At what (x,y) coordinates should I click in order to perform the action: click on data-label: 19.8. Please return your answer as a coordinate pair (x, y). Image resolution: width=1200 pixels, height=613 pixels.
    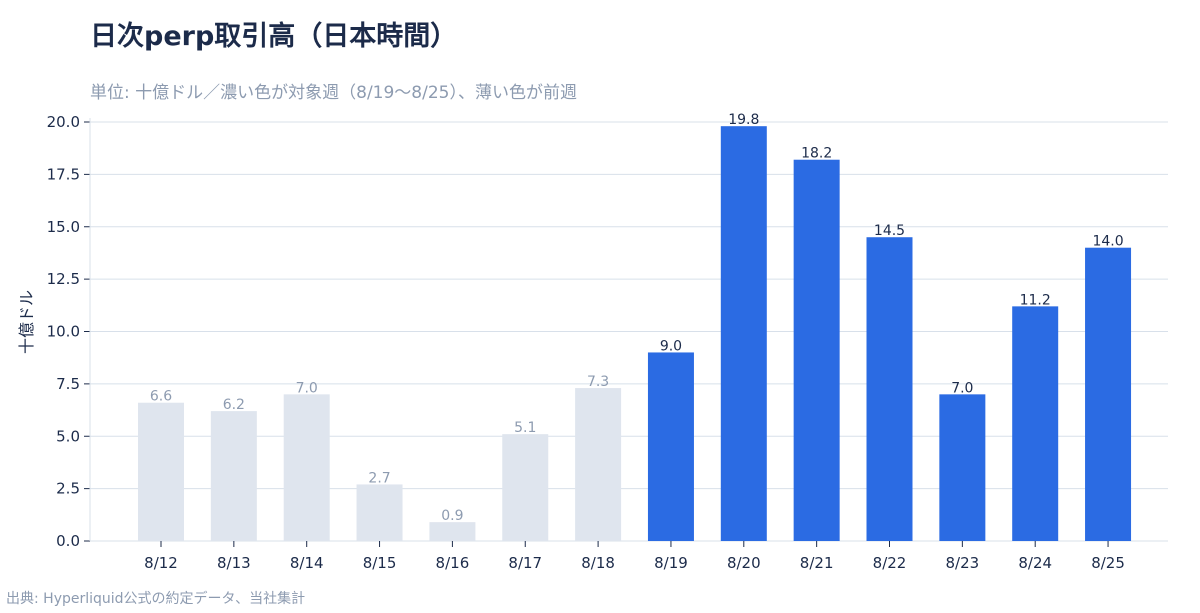
    Looking at the image, I should click on (743, 120).